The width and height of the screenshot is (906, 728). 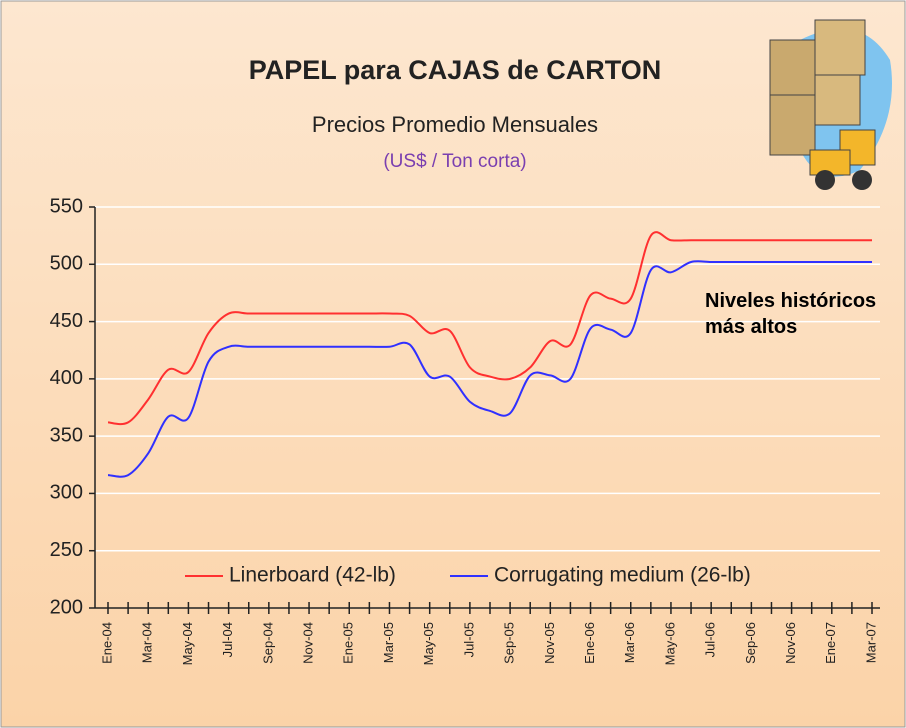 I want to click on x-tick-label: Sep-04, so click(x=267, y=643).